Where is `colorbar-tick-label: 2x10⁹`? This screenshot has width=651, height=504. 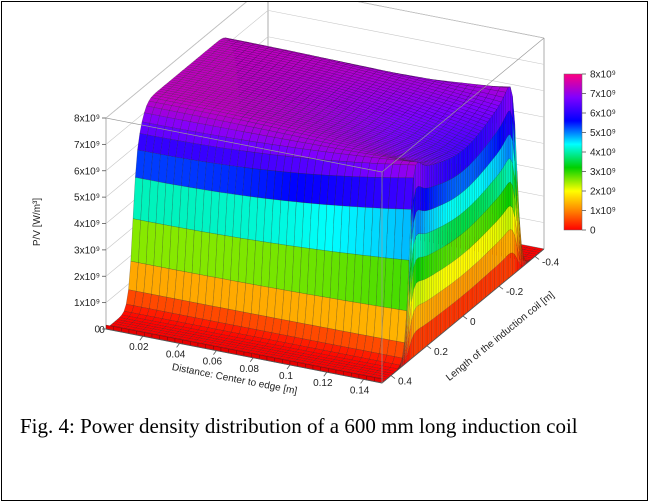
colorbar-tick-label: 2x10⁹ is located at coordinates (603, 192).